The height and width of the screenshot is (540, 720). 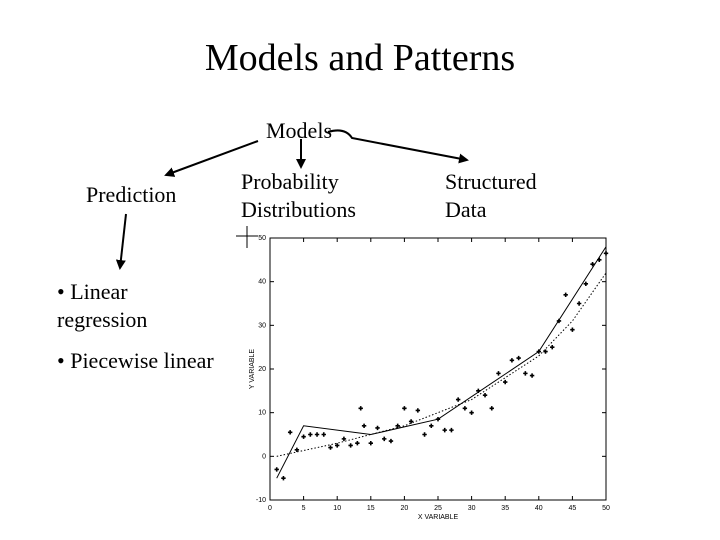 I want to click on y-tick-label: 50, so click(x=262, y=238).